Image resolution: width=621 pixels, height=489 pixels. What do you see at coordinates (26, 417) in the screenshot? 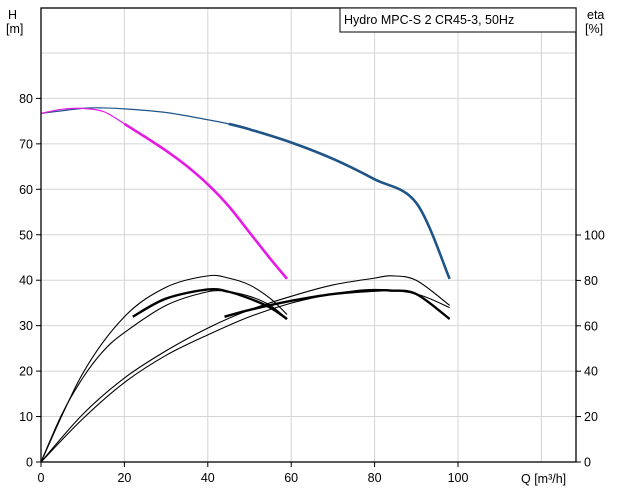
I see `left-tick-label: 10` at bounding box center [26, 417].